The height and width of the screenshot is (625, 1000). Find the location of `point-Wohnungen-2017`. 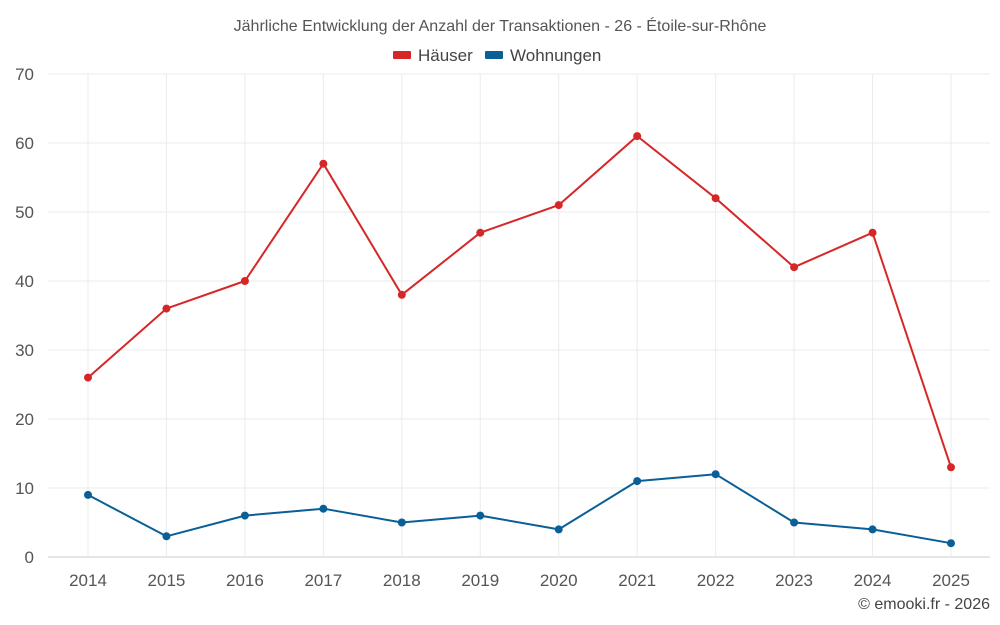

point-Wohnungen-2017 is located at coordinates (323, 508).